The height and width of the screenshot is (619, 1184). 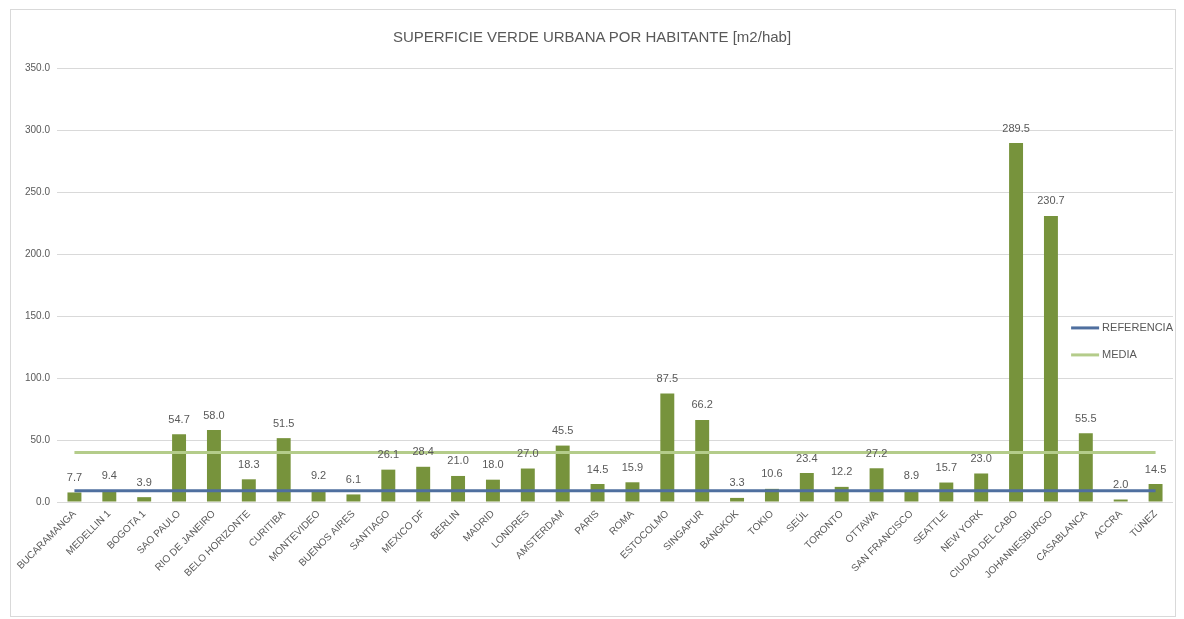 I want to click on data-label: 18.0, so click(x=493, y=464).